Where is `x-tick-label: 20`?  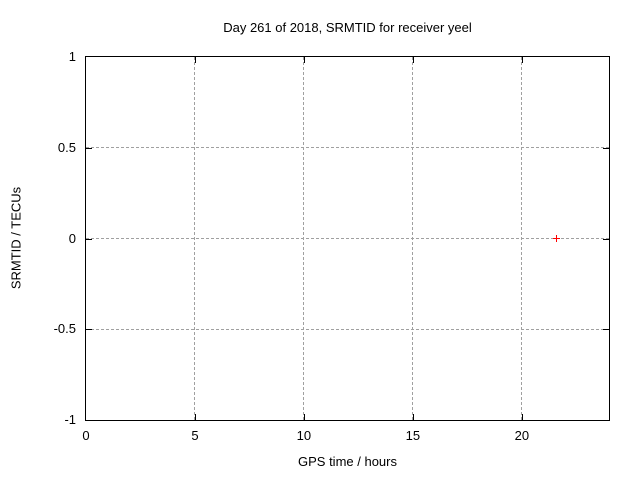 x-tick-label: 20 is located at coordinates (522, 435).